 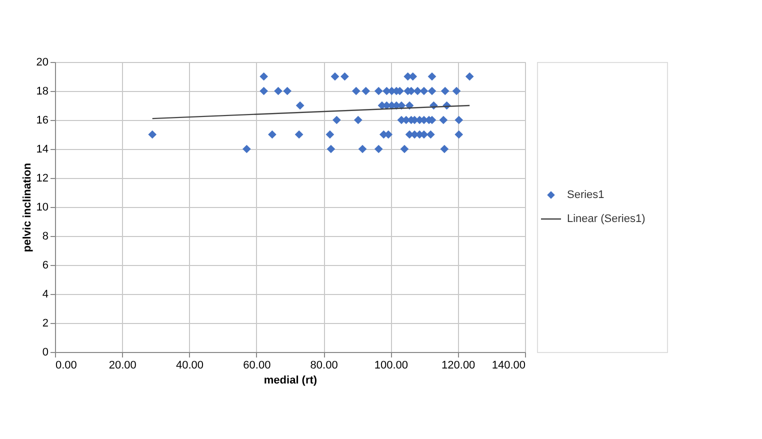 What do you see at coordinates (66, 366) in the screenshot?
I see `x-tick-label: 0.00` at bounding box center [66, 366].